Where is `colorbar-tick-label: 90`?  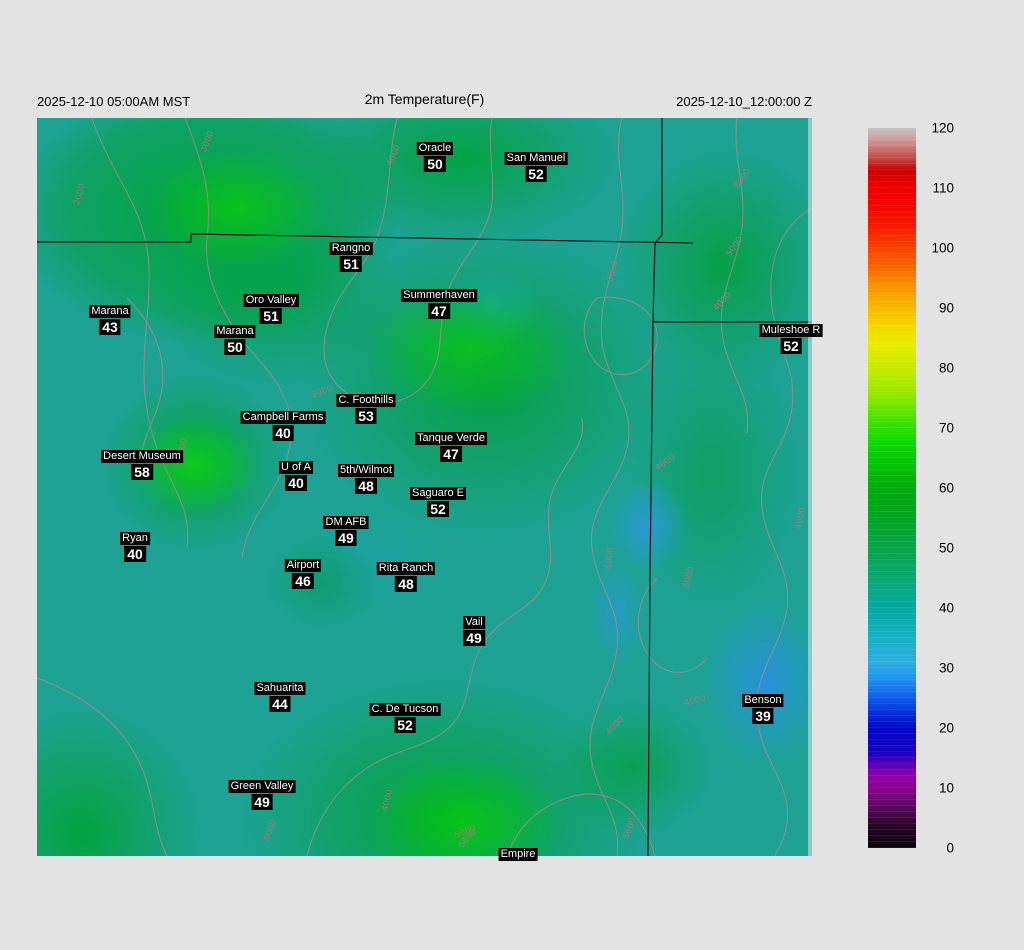
colorbar-tick-label: 90 is located at coordinates (946, 308).